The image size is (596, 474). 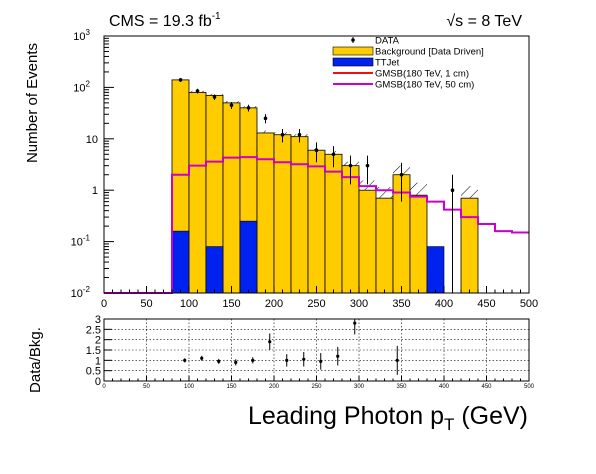 I want to click on legend-label: GMSB(180 TeV, 1 cm), so click(x=422, y=74).